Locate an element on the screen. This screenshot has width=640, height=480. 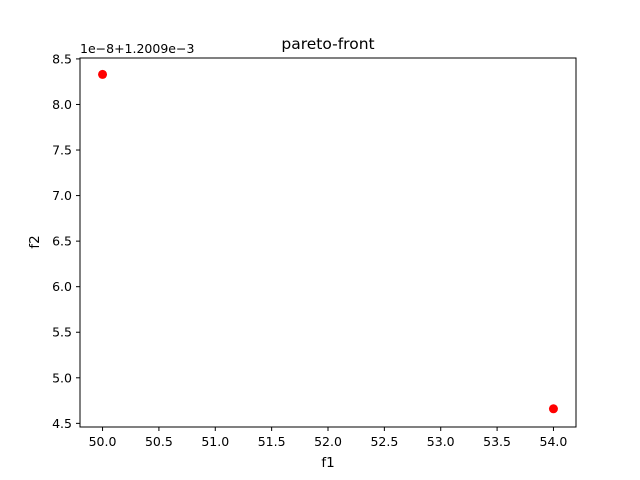
y-tick-label: 8.5 is located at coordinates (62, 58).